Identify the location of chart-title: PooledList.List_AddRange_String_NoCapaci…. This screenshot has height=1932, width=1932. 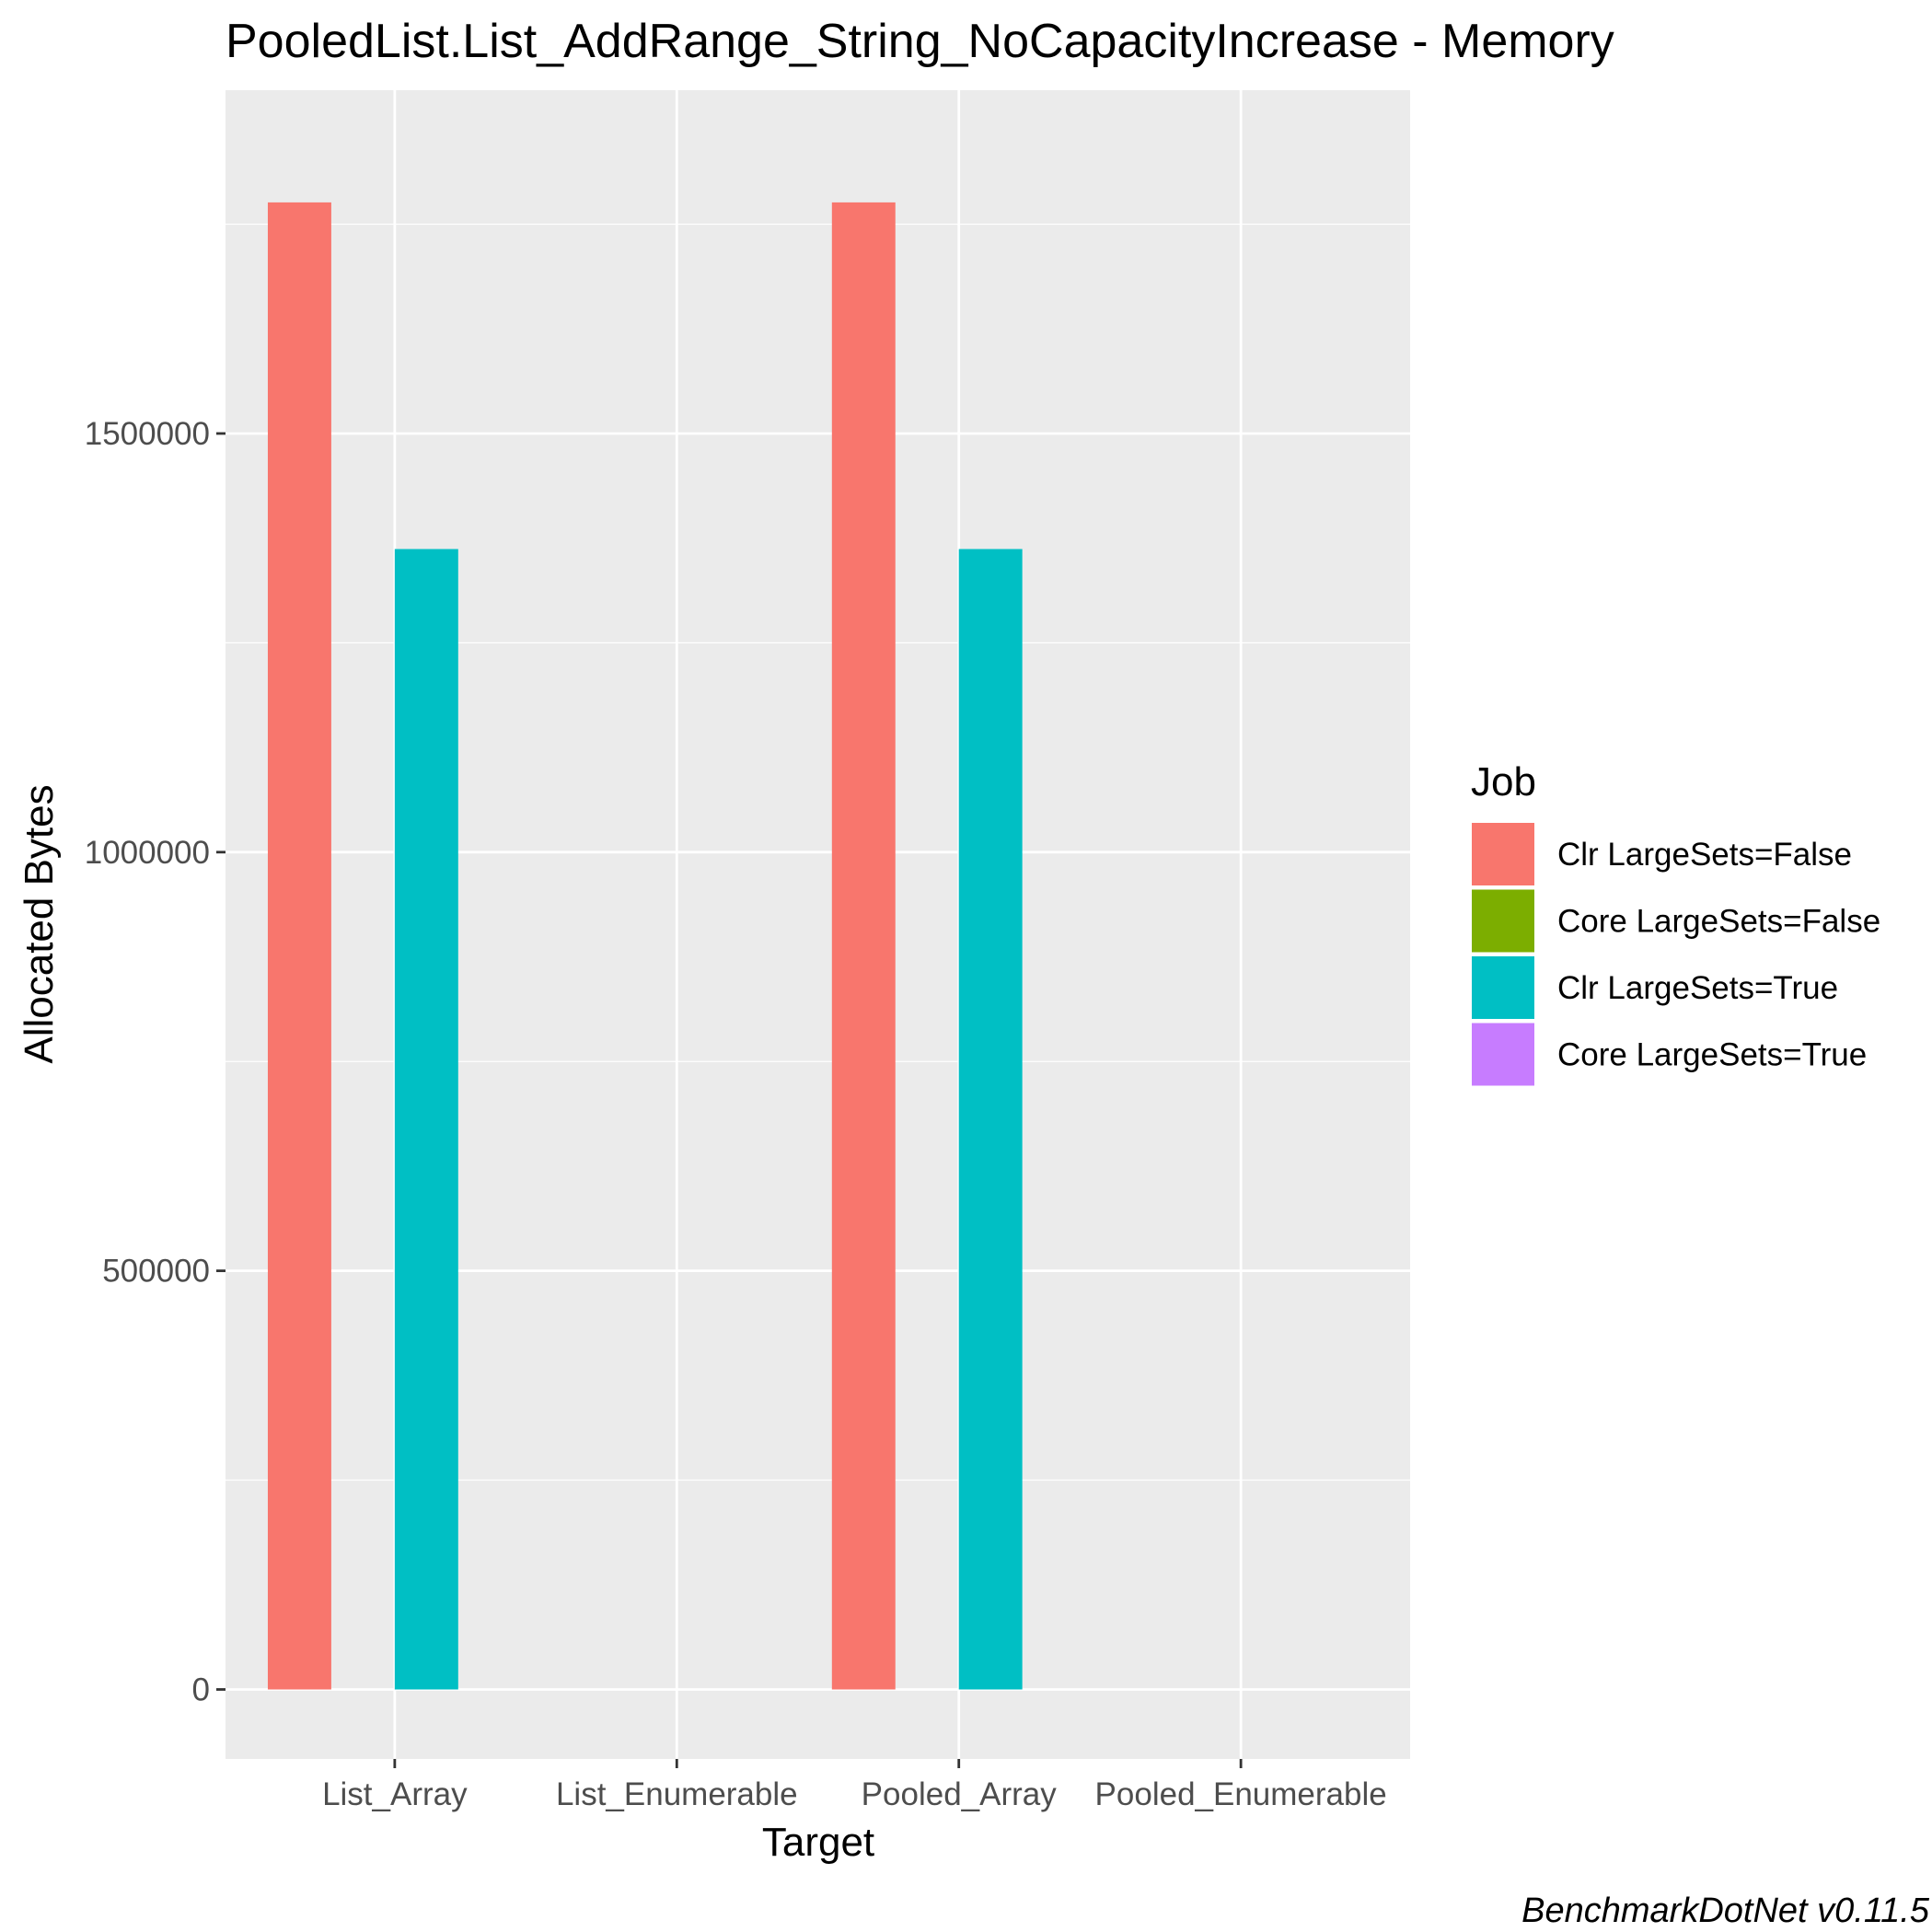
(920, 42).